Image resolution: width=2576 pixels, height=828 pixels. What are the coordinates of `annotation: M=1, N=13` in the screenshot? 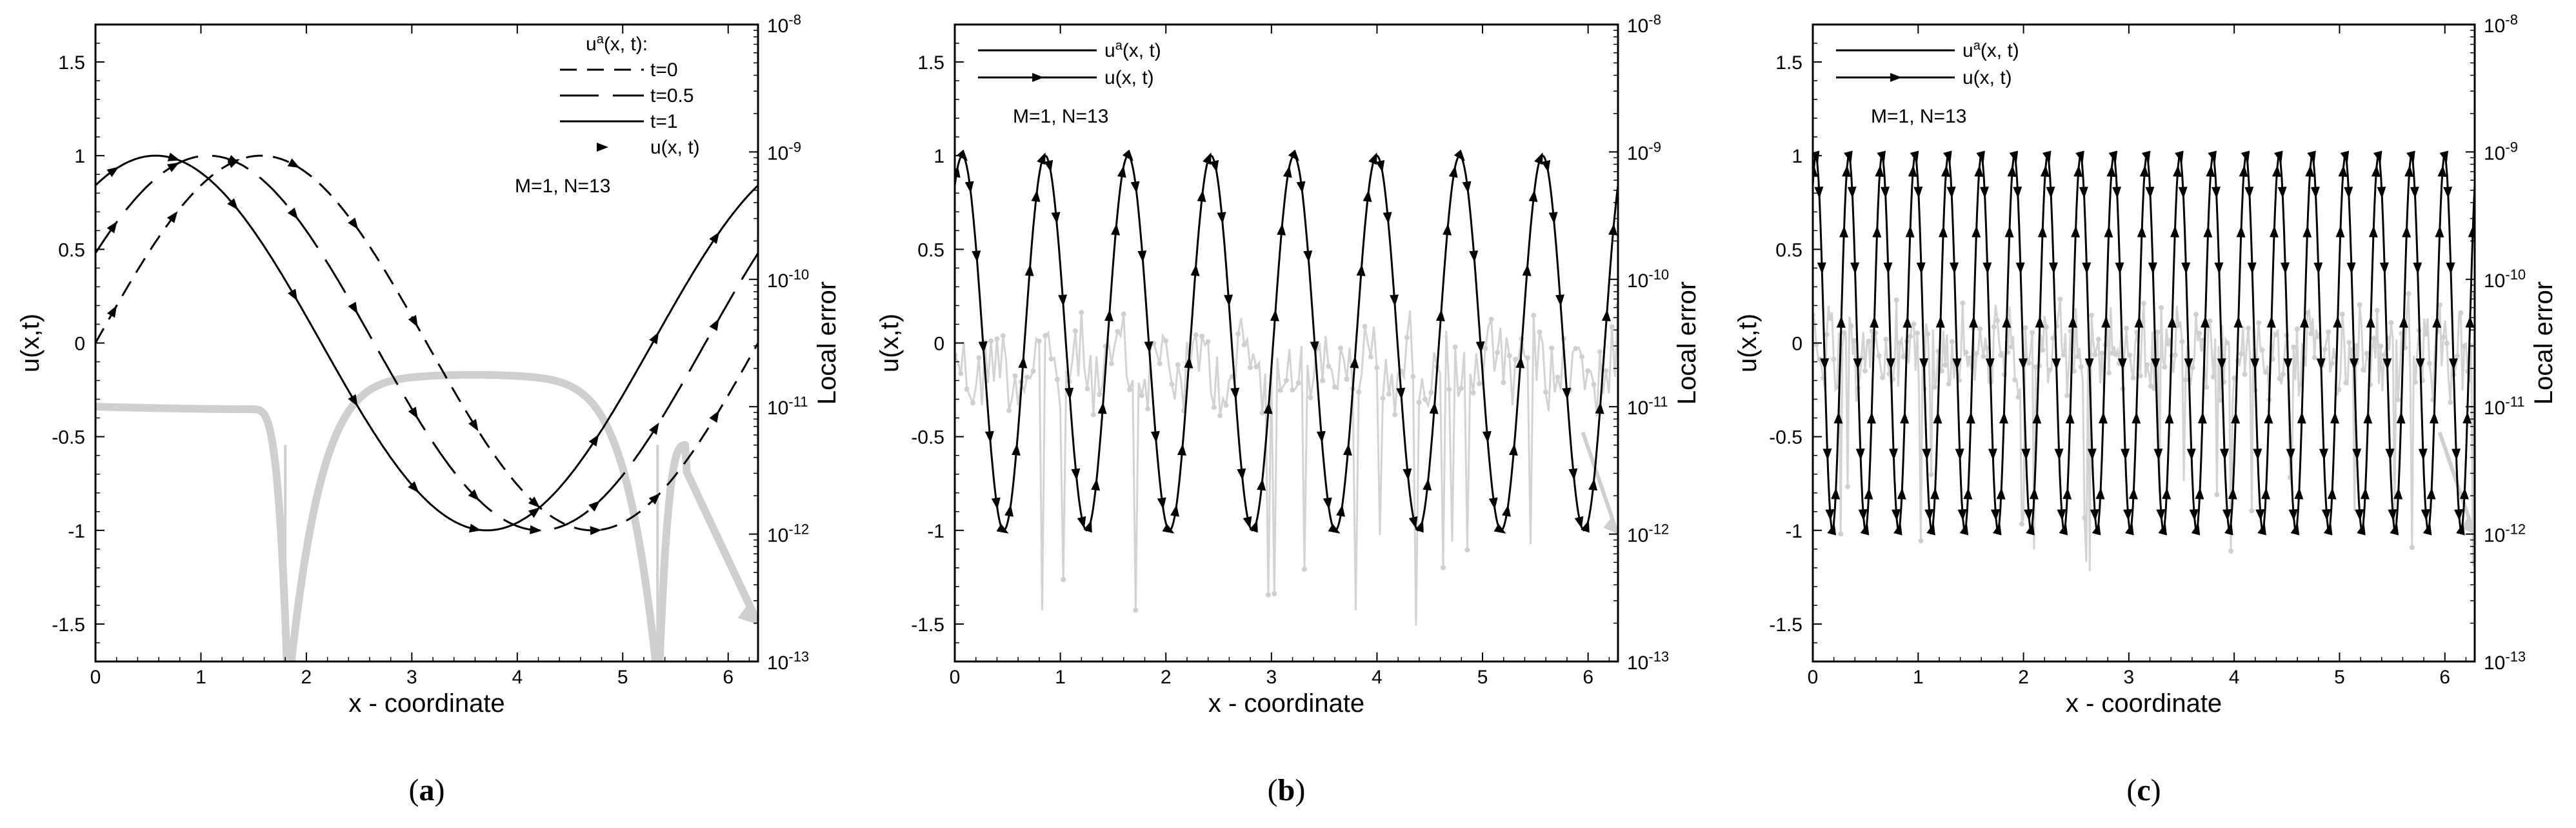 It's located at (1060, 116).